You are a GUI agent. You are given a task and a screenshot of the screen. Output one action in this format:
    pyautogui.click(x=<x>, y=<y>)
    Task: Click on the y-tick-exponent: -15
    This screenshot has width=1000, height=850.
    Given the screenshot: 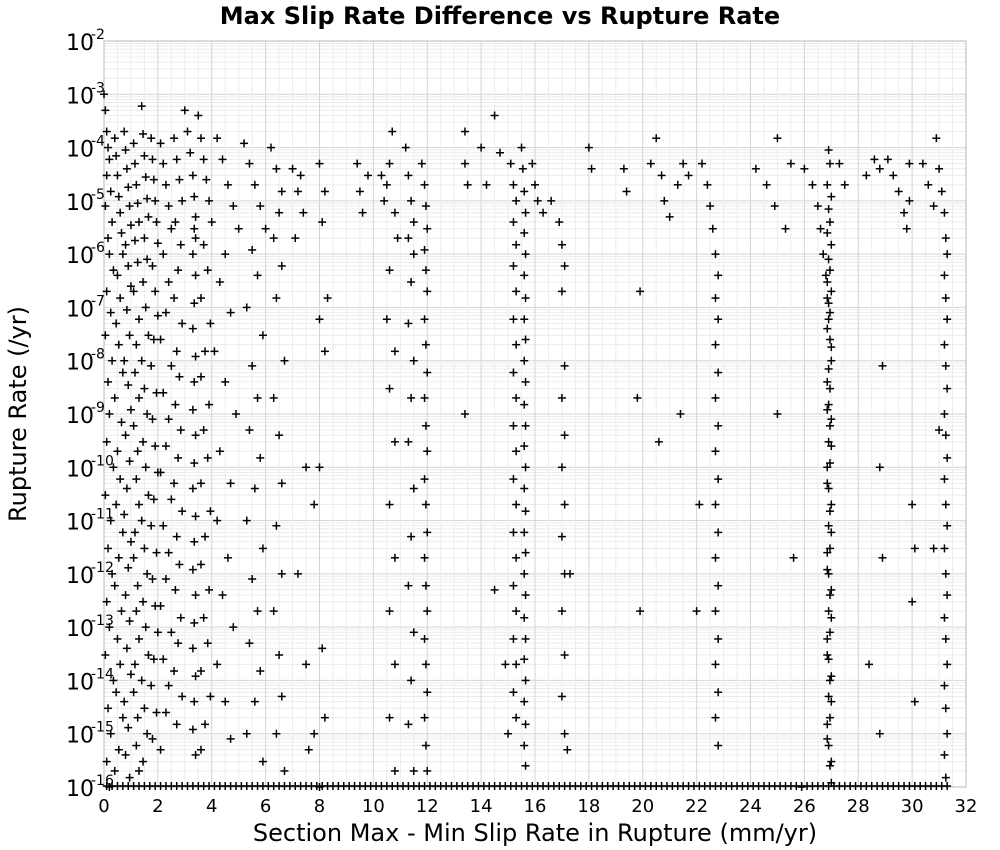 What is the action you would take?
    pyautogui.click(x=102, y=728)
    